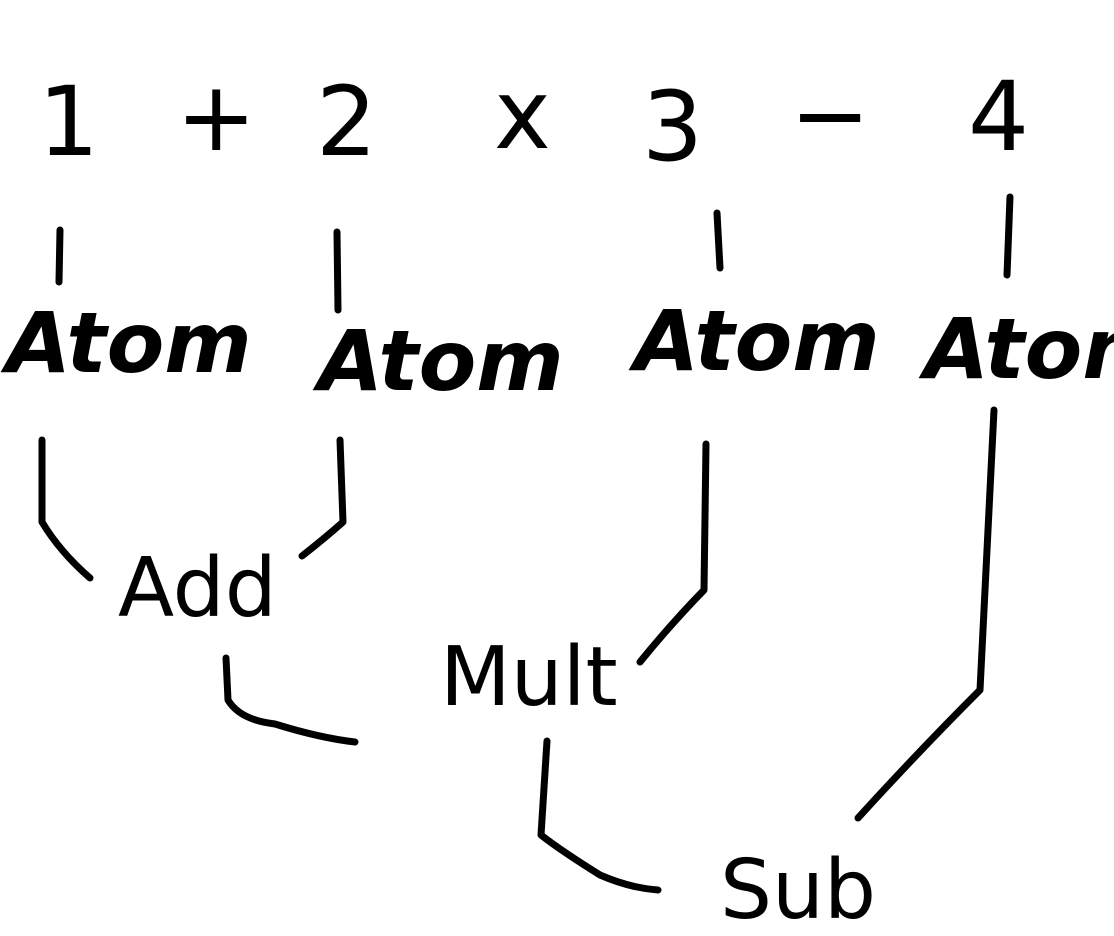 Image resolution: width=1114 pixels, height=936 pixels. I want to click on token-times: x, so click(522, 115).